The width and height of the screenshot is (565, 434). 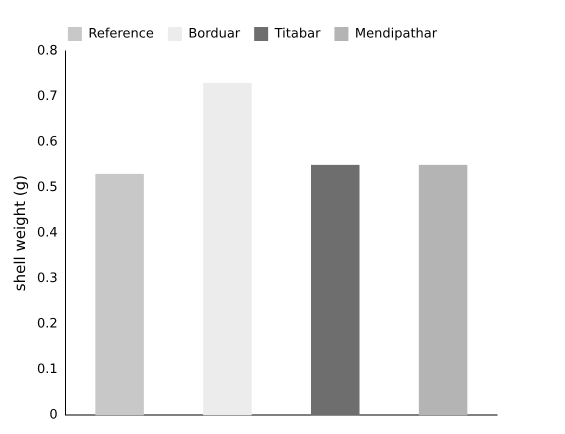 I want to click on legend-label: Borduar, so click(x=214, y=34).